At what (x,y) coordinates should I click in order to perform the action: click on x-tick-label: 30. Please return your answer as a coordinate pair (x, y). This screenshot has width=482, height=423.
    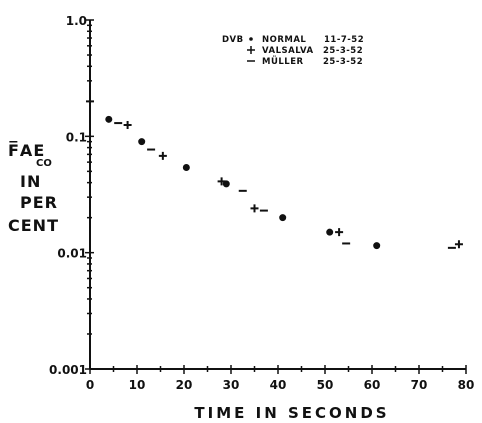
    Looking at the image, I should click on (231, 385).